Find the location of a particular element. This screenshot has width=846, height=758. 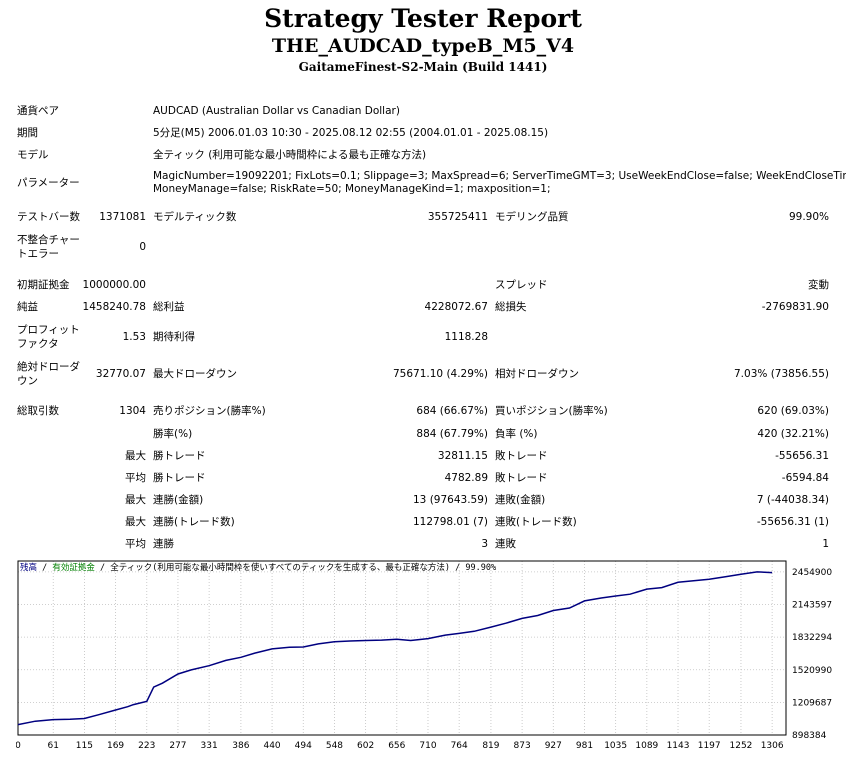

server-name: GaitameFinest-S2-Main (Build 1441) is located at coordinates (423, 67).